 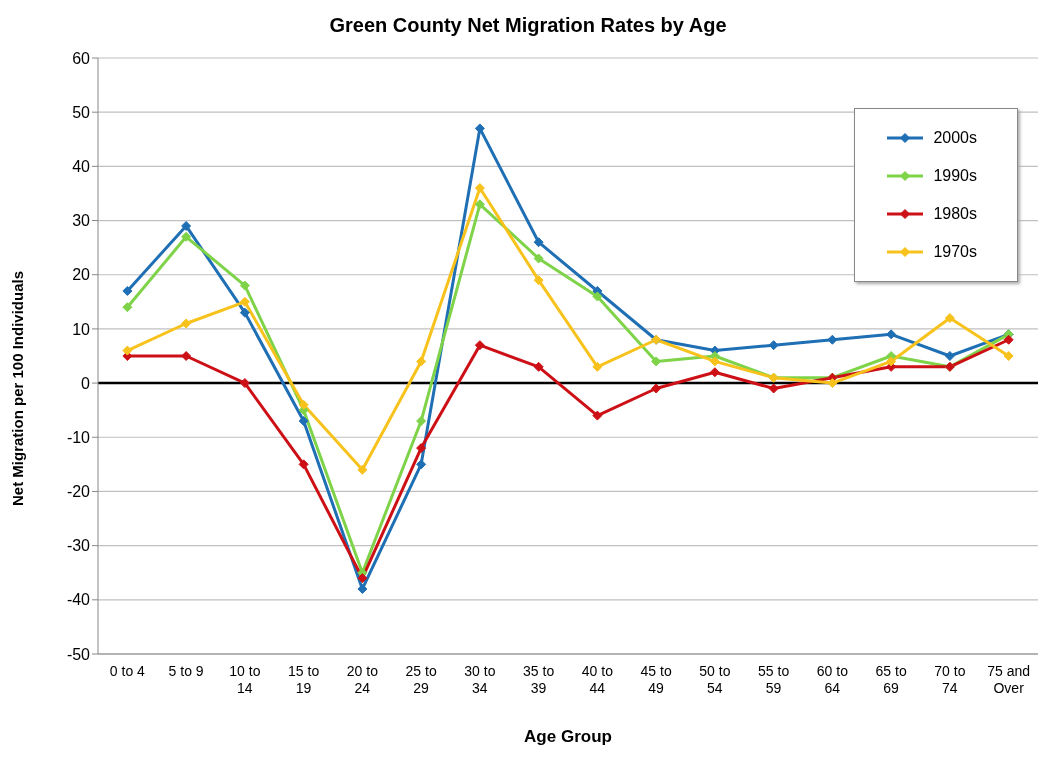 I want to click on x-tick-label: 25 to 29, so click(x=421, y=679).